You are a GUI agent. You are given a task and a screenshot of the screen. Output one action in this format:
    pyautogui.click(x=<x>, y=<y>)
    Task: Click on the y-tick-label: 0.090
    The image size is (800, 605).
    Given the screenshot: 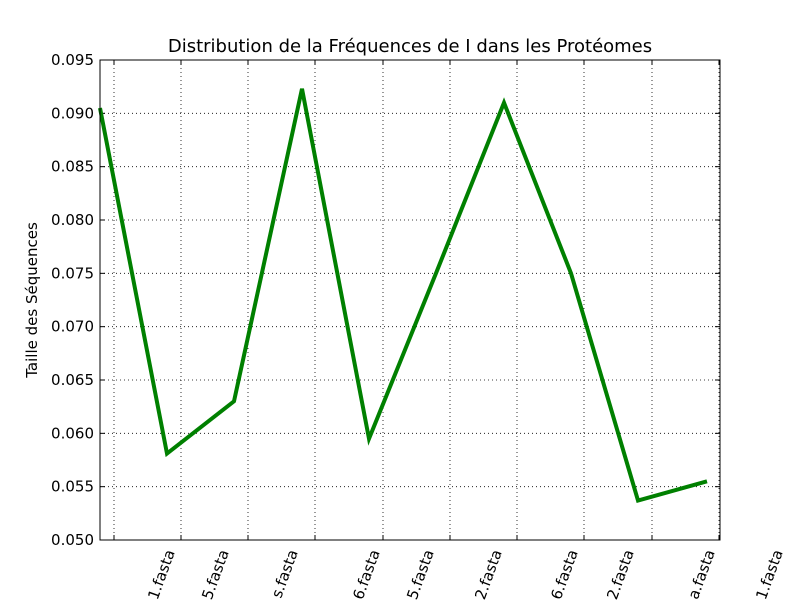 What is the action you would take?
    pyautogui.click(x=72, y=113)
    